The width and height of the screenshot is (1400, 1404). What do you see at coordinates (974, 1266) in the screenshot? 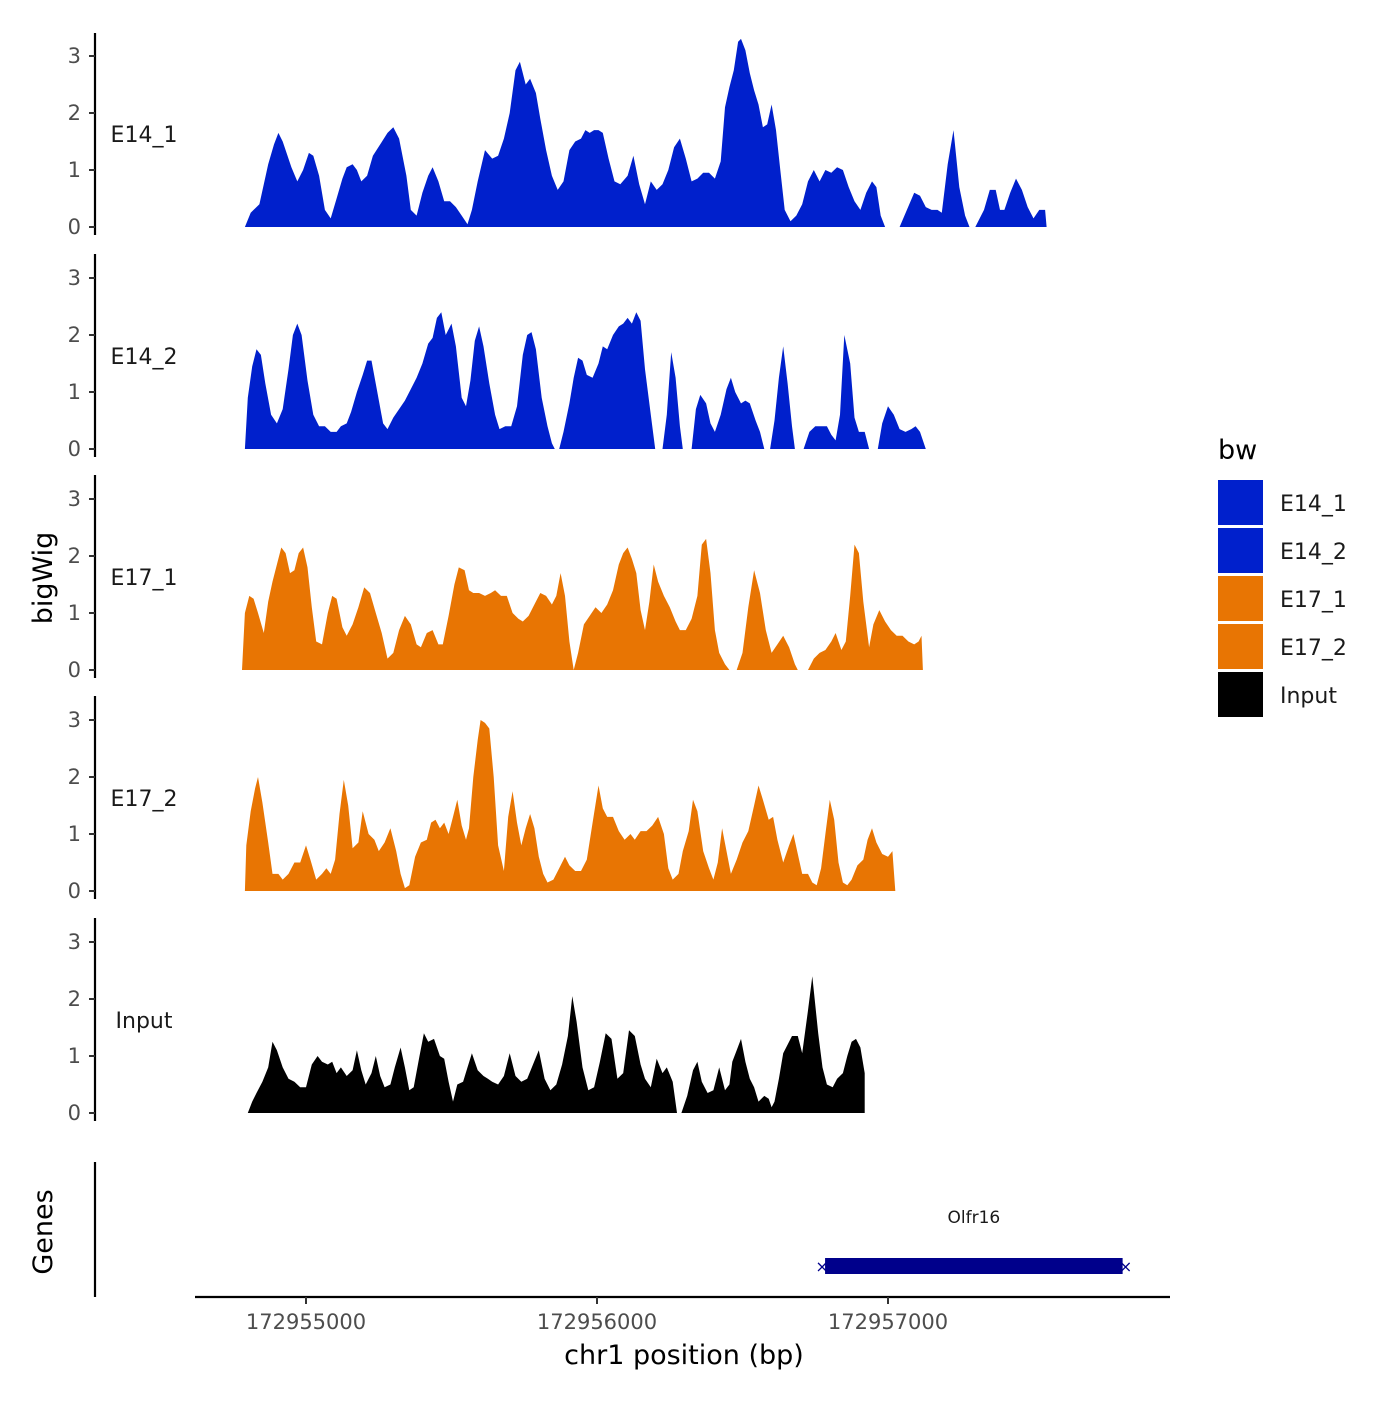
I see `gene-body` at bounding box center [974, 1266].